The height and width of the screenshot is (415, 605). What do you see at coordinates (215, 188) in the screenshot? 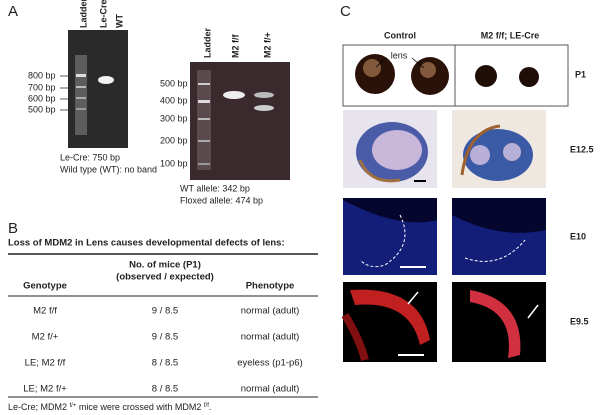
I see `caption: WT allele: 342 bp` at bounding box center [215, 188].